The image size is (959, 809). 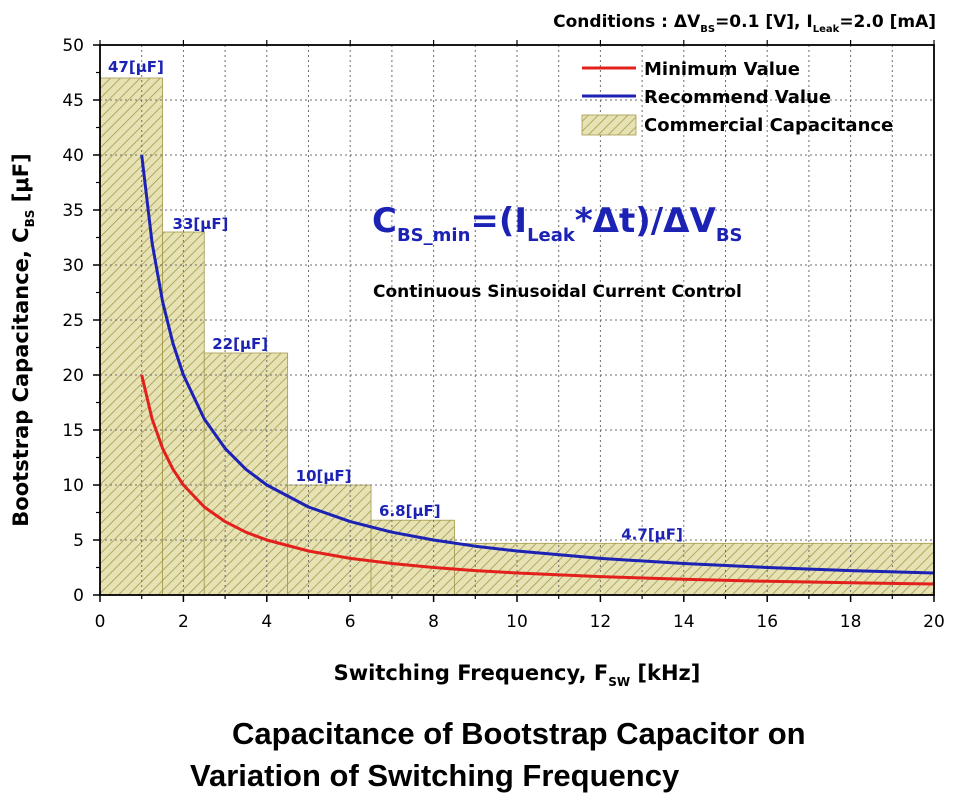 What do you see at coordinates (100, 622) in the screenshot?
I see `x-tick-label: 0` at bounding box center [100, 622].